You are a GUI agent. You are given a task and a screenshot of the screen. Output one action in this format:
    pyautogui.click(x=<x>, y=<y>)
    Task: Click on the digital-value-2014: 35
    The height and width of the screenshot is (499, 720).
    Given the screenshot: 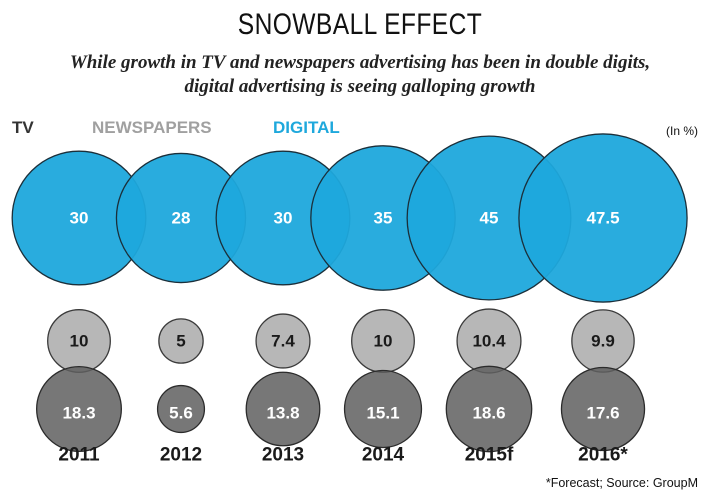 What is the action you would take?
    pyautogui.click(x=383, y=218)
    